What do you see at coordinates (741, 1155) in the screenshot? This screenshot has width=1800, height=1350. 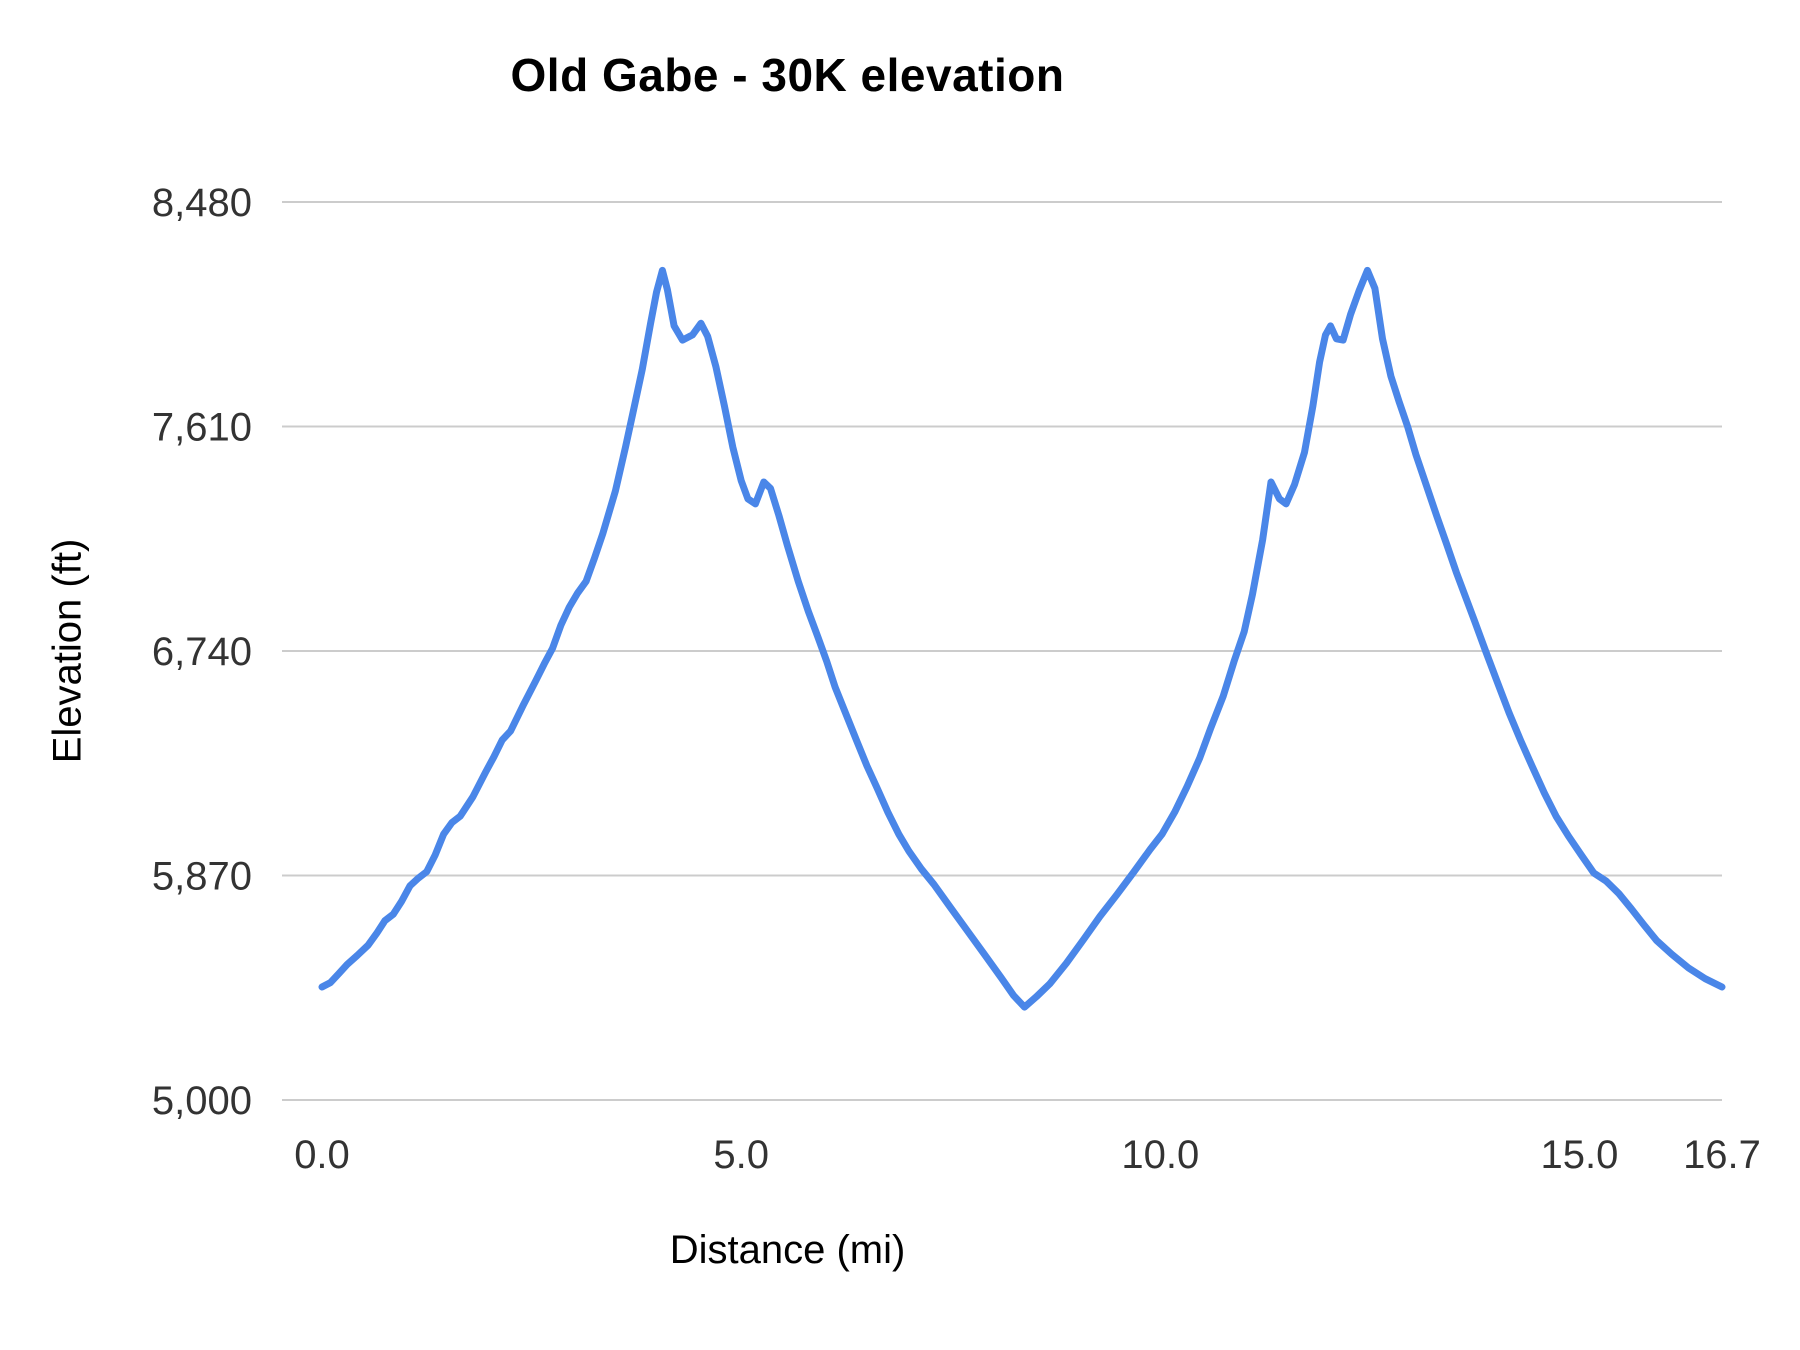 I see `x-tick-label: 5.0` at bounding box center [741, 1155].